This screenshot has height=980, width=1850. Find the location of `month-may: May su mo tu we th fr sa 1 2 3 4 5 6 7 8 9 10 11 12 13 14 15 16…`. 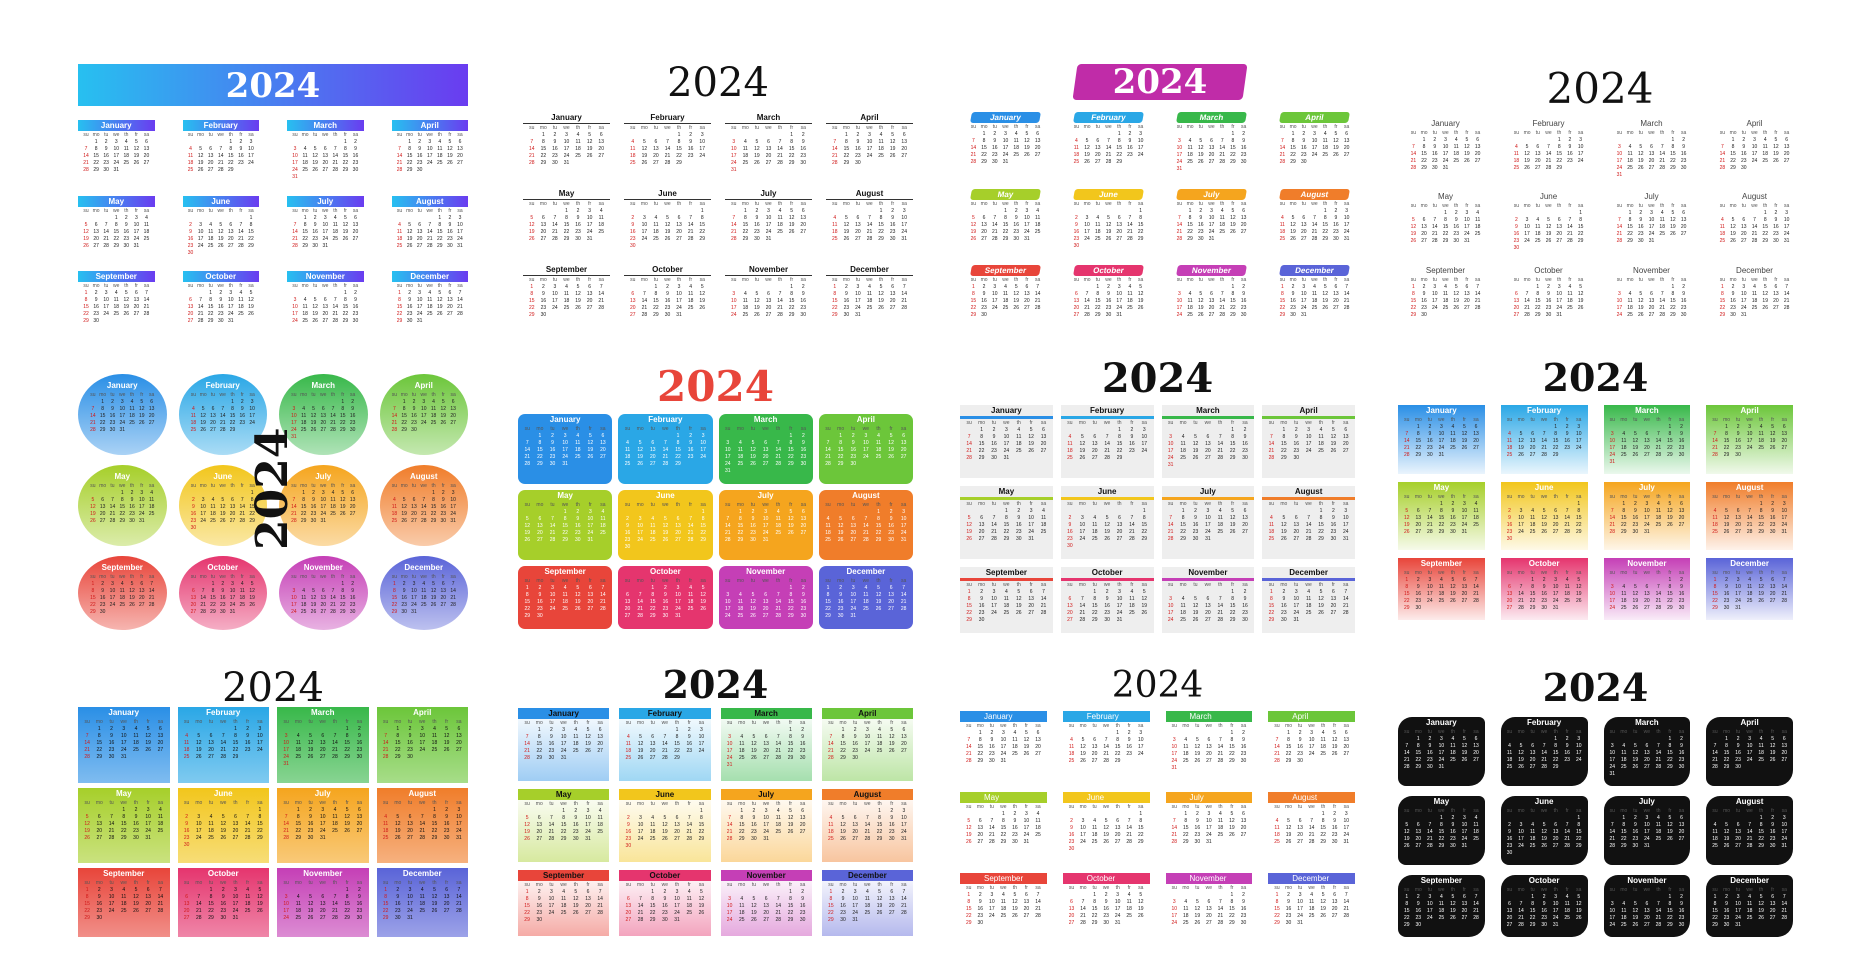

month-may: May su mo tu we th fr sa 1 2 3 4 5 6 7 8 9 10 11 12 13 14 15 16… is located at coordinates (564, 825).